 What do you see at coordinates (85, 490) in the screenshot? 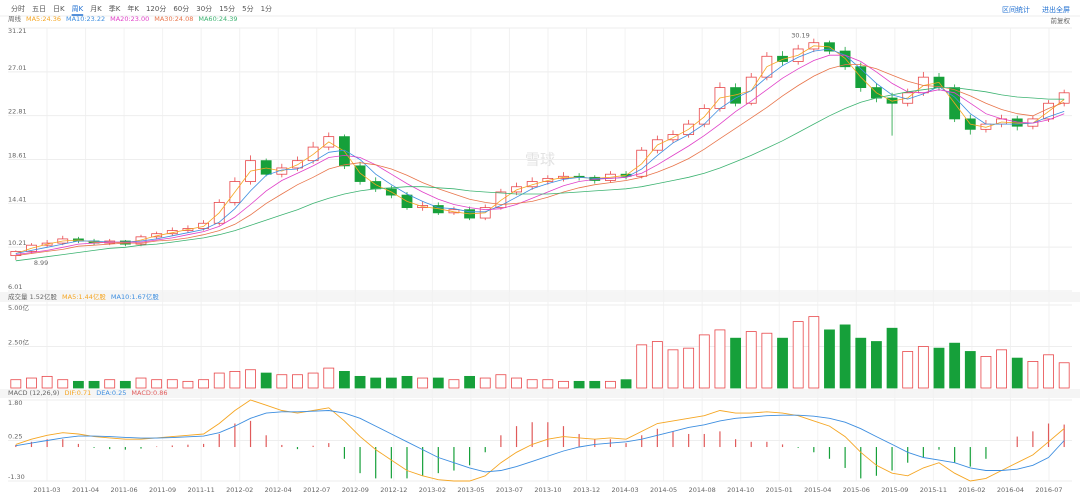
I see `x-tick-label: 2011-04` at bounding box center [85, 490].